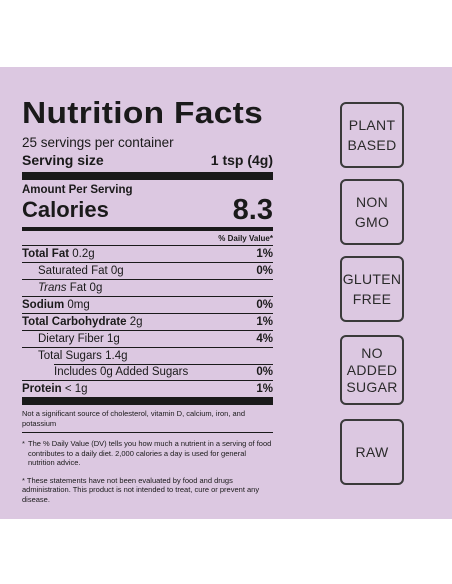 This screenshot has width=452, height=584. I want to click on badge-text: NON GMO, so click(372, 212).